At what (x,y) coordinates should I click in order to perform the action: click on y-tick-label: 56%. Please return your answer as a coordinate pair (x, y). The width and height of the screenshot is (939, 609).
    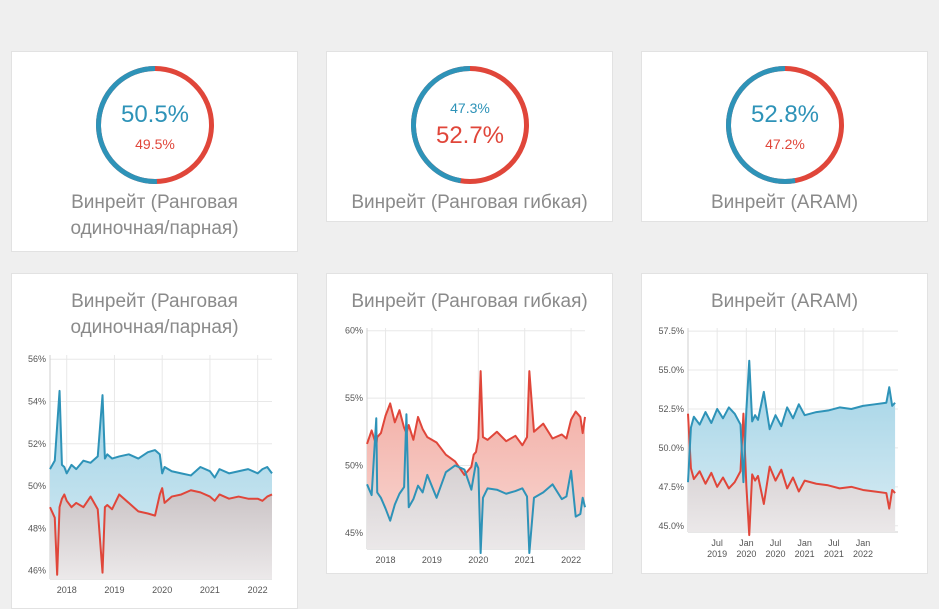
    Looking at the image, I should click on (37, 359).